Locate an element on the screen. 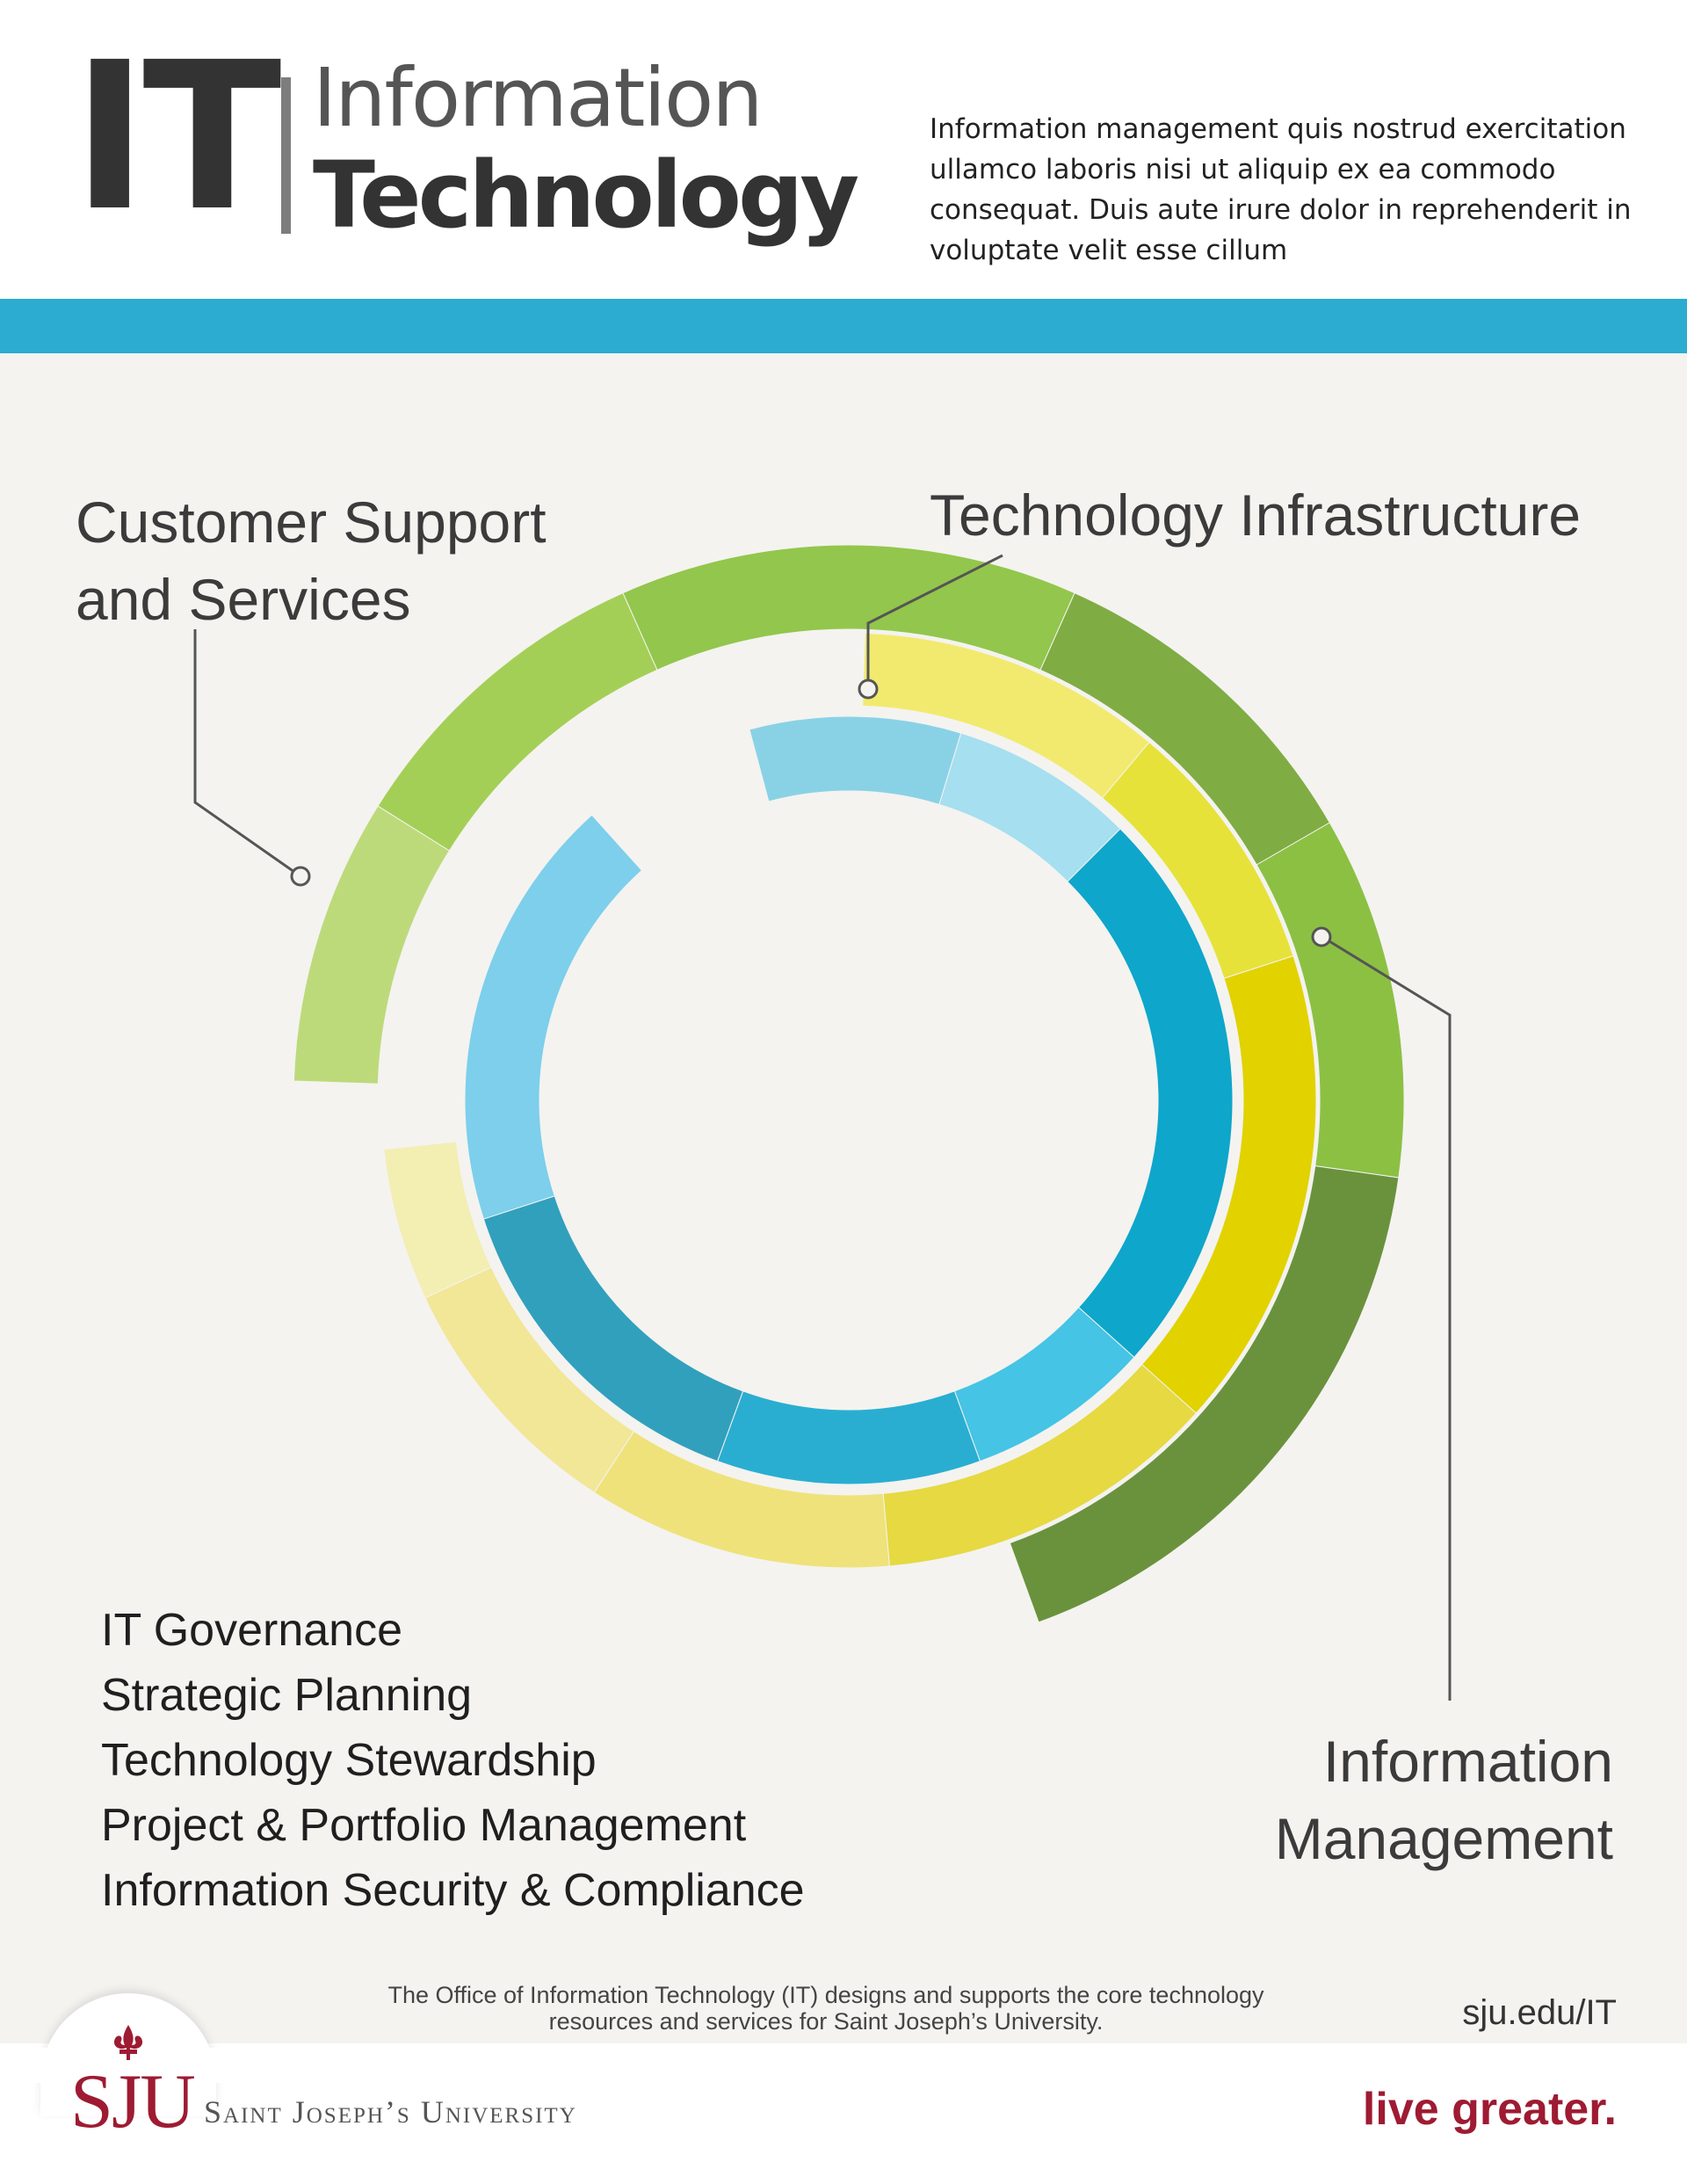 The image size is (1687, 2184). callout-line-information-management is located at coordinates (1388, 1319).